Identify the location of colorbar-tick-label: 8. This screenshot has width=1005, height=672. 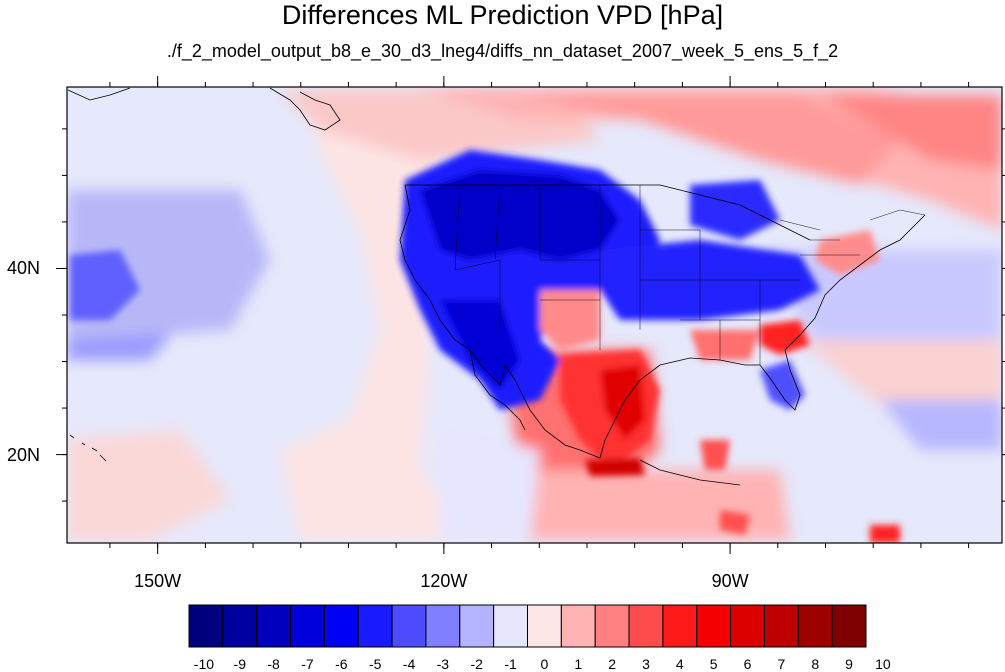
(815, 664).